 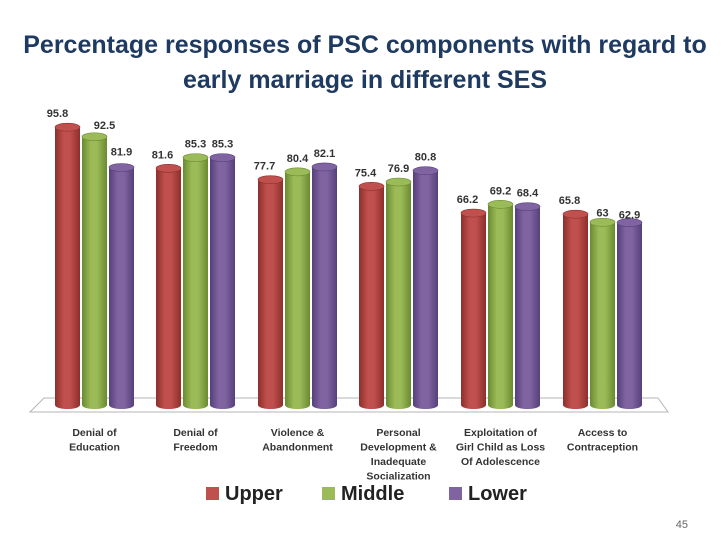 I want to click on category-label-2: Violence & Abandonment, so click(x=297, y=440).